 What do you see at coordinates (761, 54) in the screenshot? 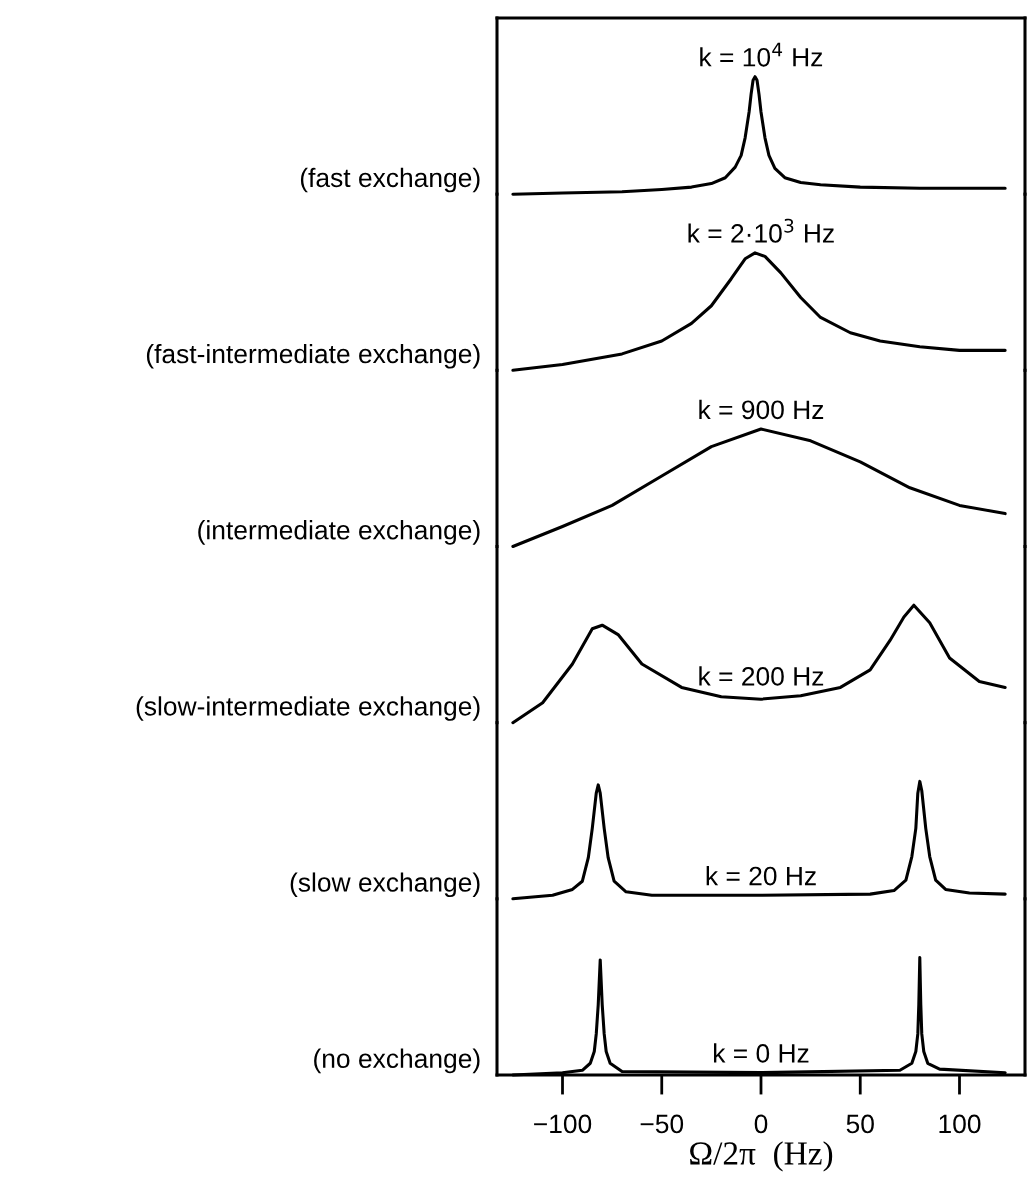
I see `text: k = 10$^{4}$ Hz` at bounding box center [761, 54].